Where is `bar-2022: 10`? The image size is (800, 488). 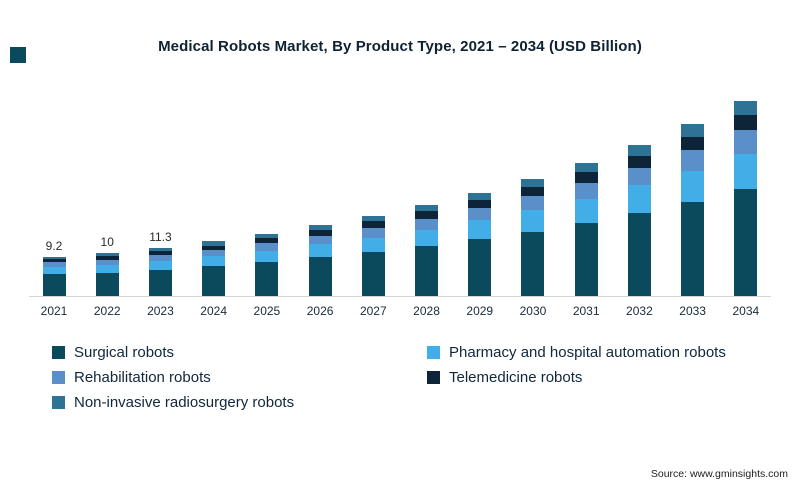
bar-2022: 10 is located at coordinates (107, 265).